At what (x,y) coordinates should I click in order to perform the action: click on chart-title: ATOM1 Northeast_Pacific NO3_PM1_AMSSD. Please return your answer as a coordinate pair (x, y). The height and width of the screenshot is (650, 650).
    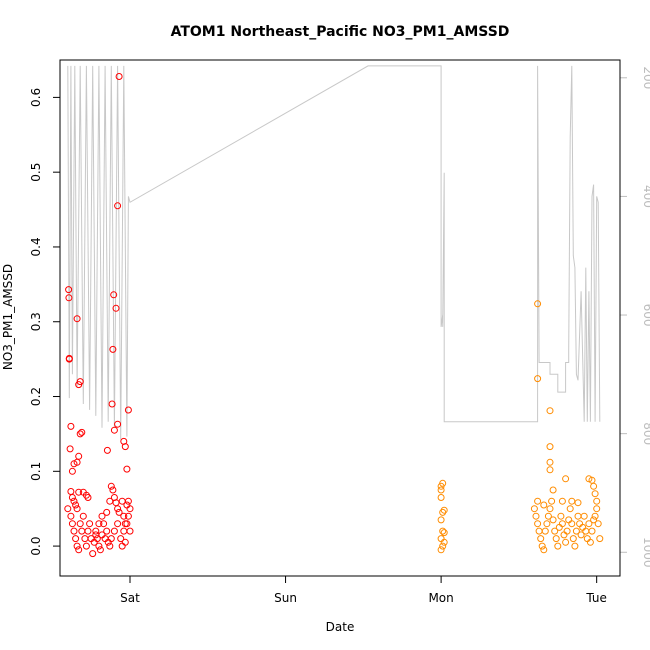
    Looking at the image, I should click on (340, 32).